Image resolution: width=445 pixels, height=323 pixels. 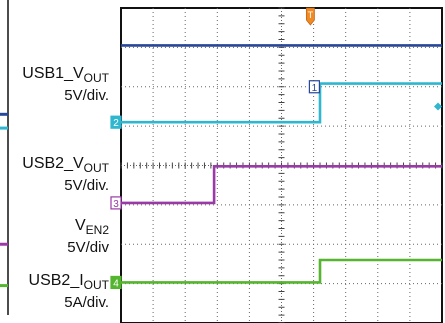 What do you see at coordinates (68, 282) in the screenshot?
I see `ch4-name: USB2_IOUT` at bounding box center [68, 282].